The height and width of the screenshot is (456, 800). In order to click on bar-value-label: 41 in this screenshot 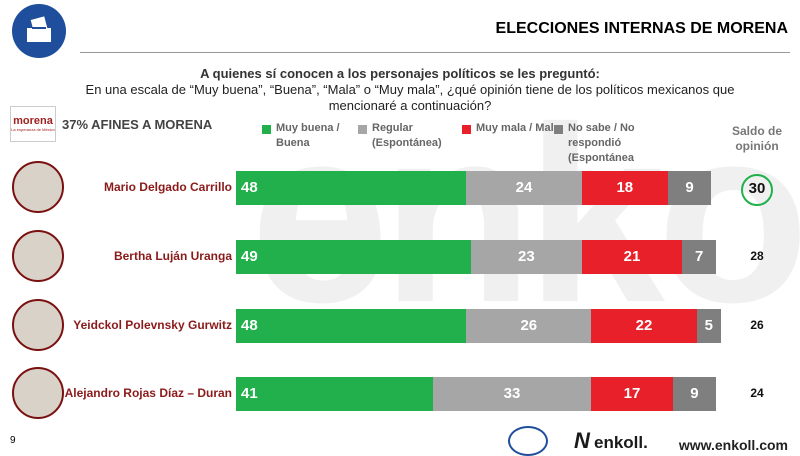, I will do `click(249, 393)`.